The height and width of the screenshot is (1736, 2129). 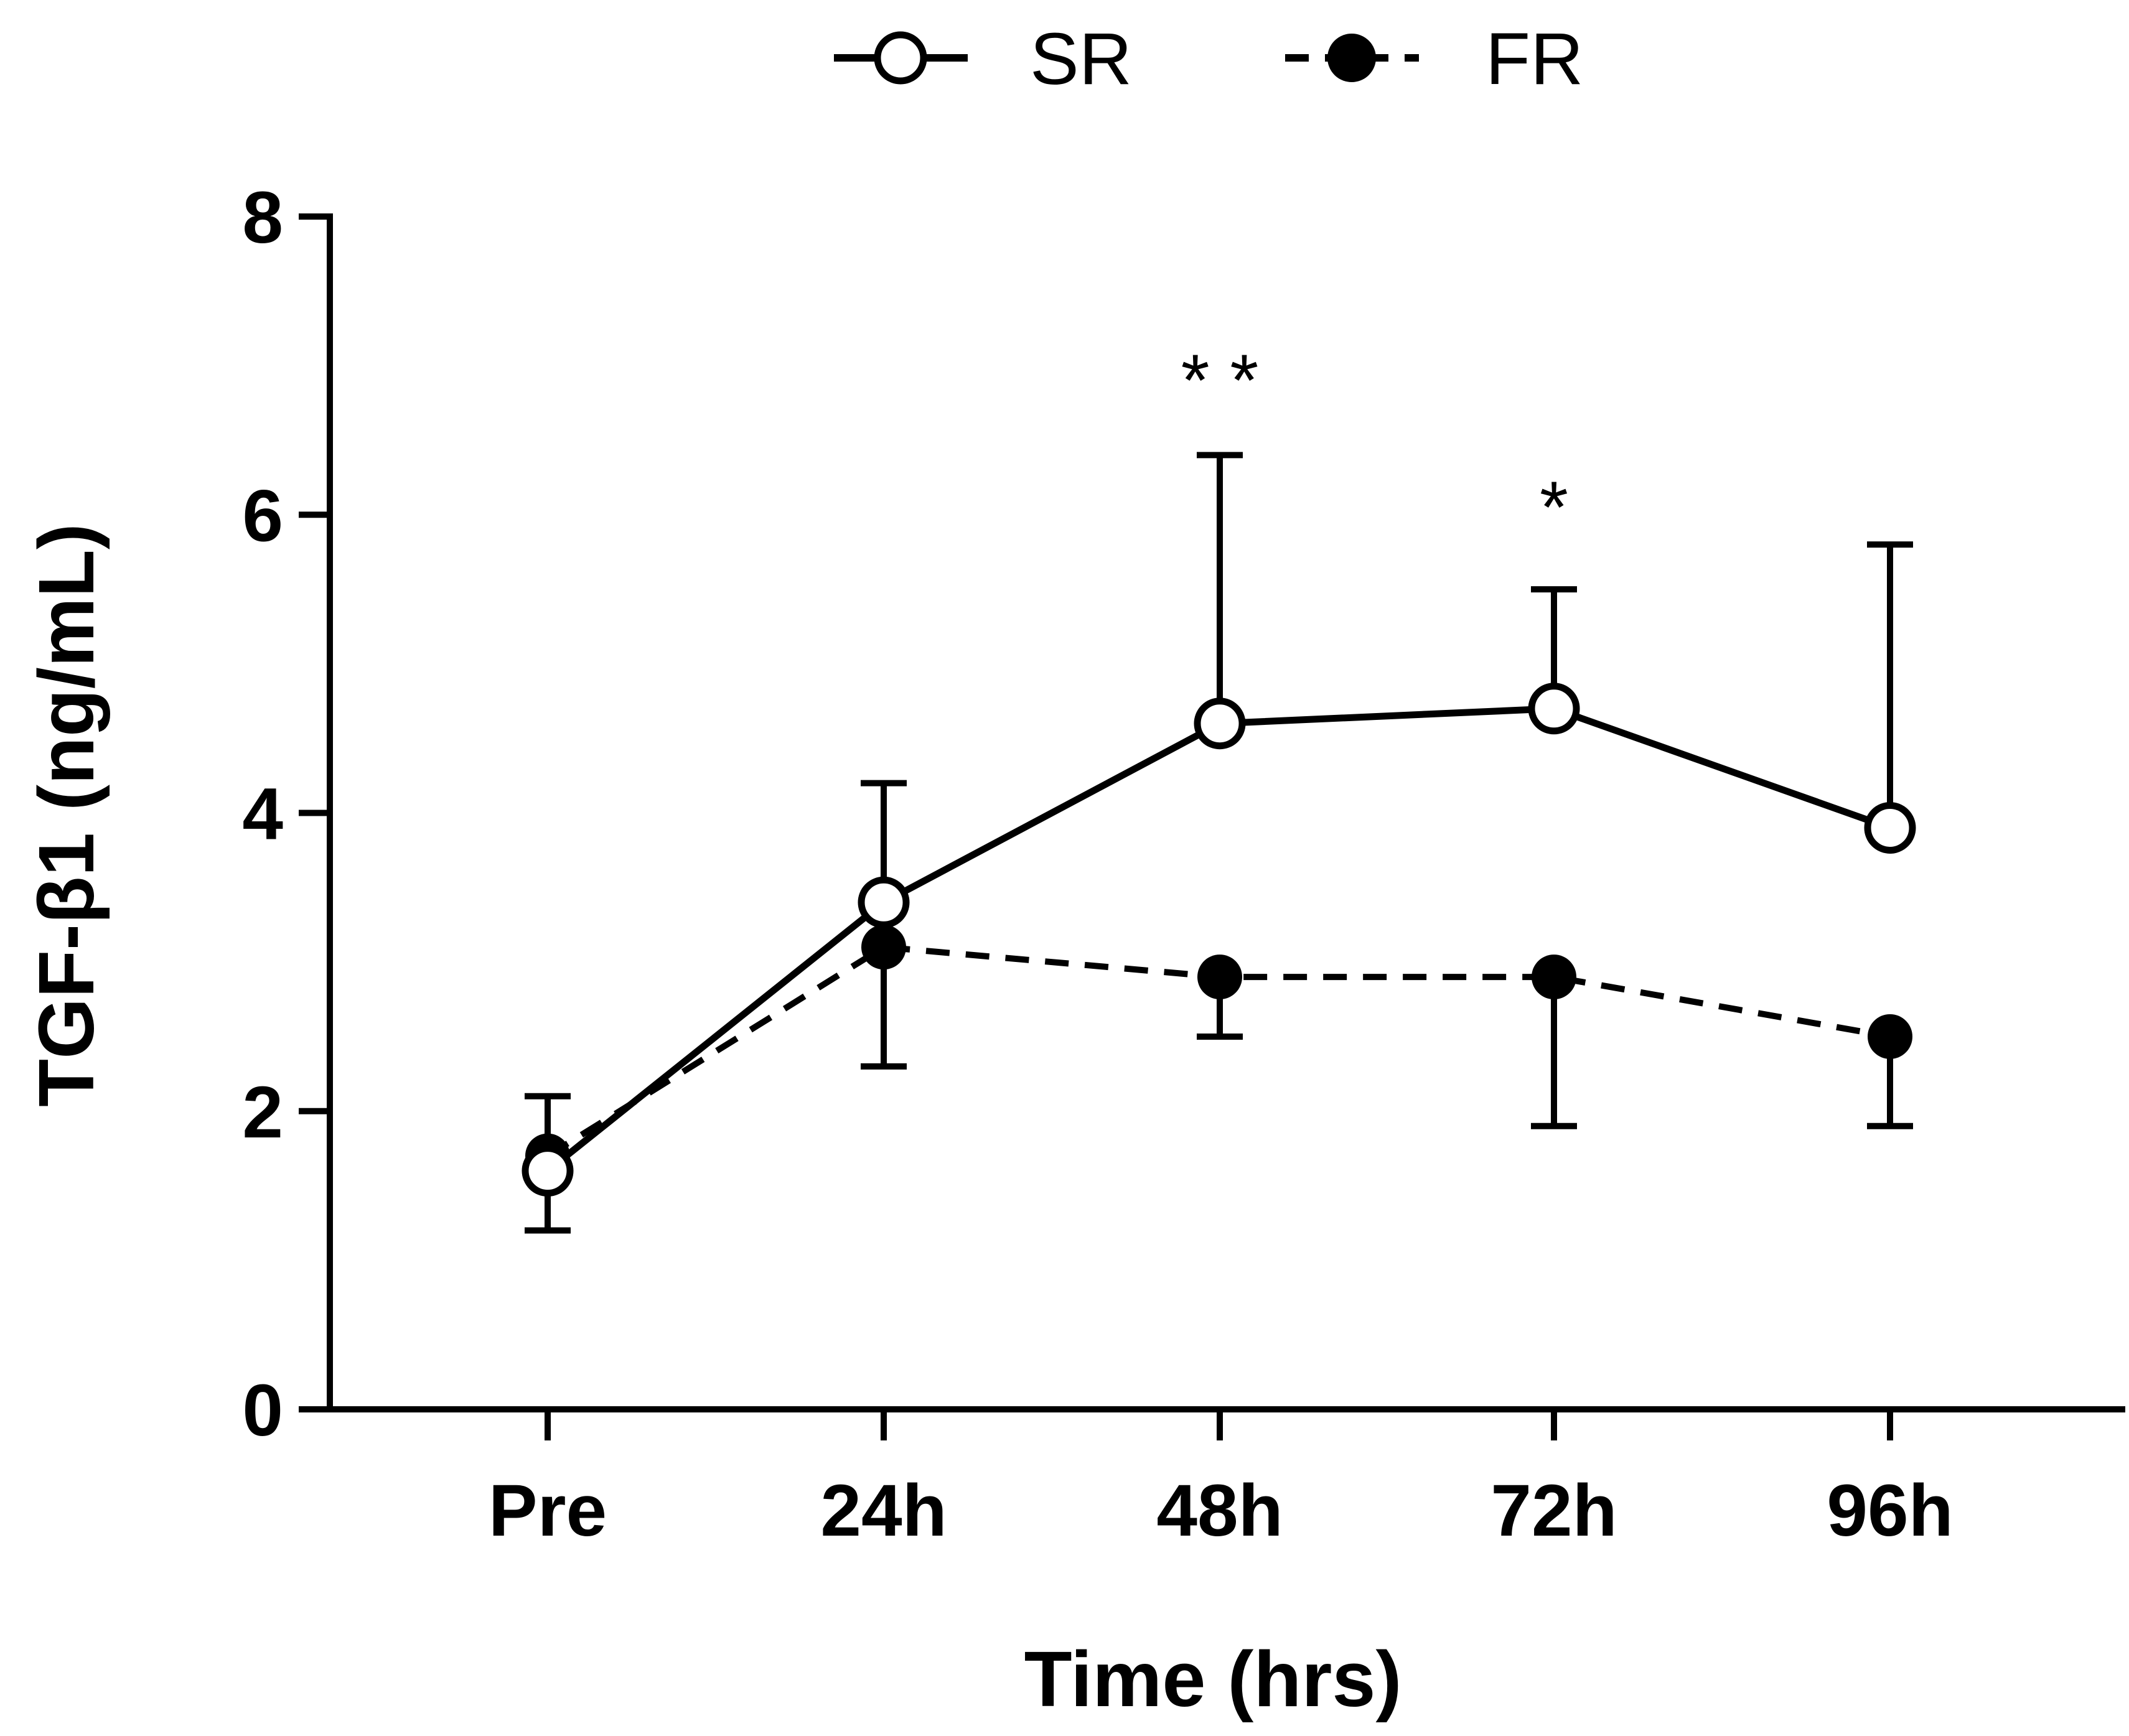 I want to click on x-tick-label: 72h, so click(x=1553, y=1511).